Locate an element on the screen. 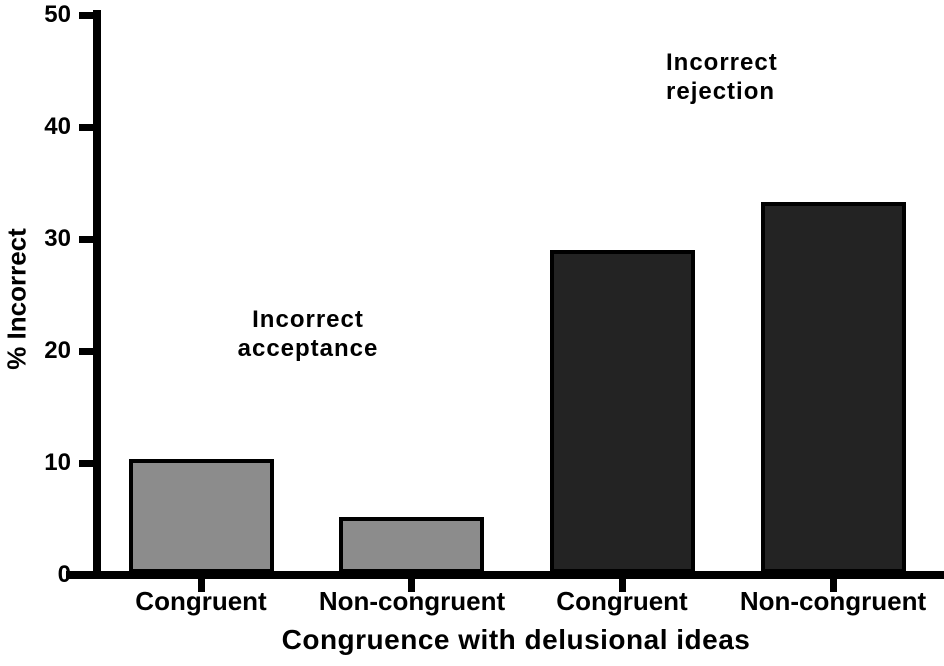 The height and width of the screenshot is (666, 944). annotation-incorrect-acceptance: Incorrect acceptance is located at coordinates (308, 334).